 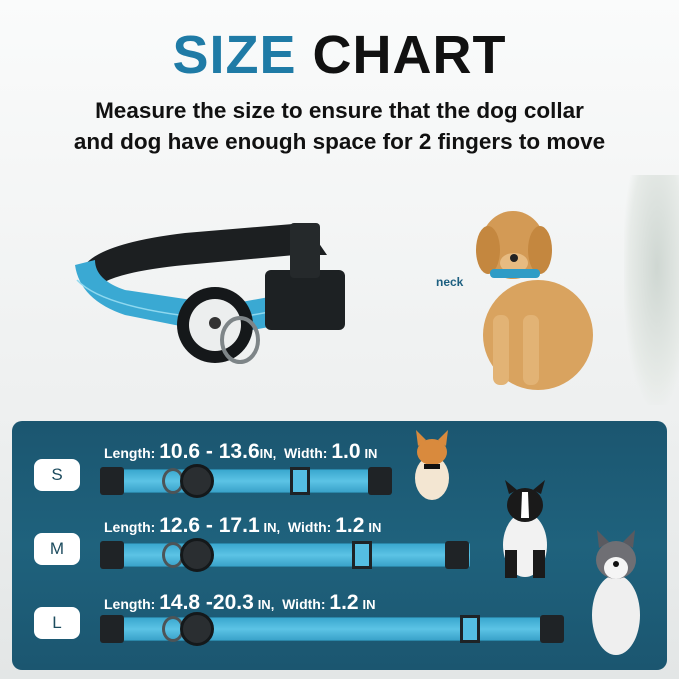 What do you see at coordinates (409, 55) in the screenshot?
I see `title-chart: CHART` at bounding box center [409, 55].